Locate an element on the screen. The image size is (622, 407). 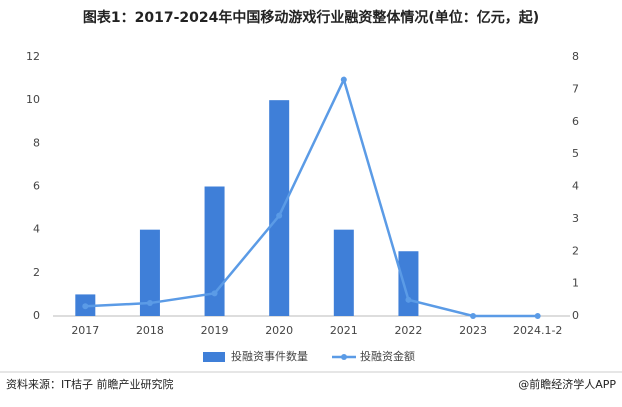
y2-tick-label: 8 is located at coordinates (575, 56).